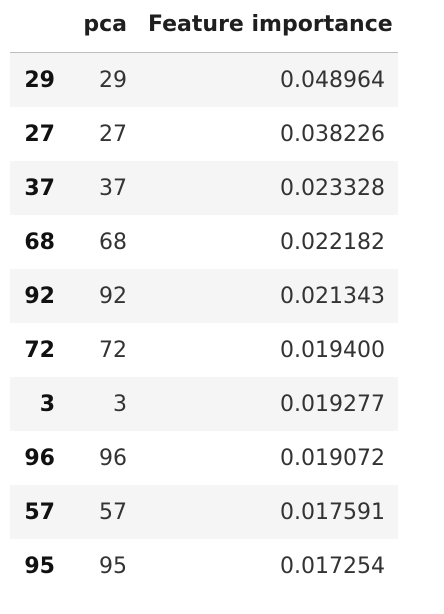  What do you see at coordinates (332, 350) in the screenshot?
I see `importance-cell: 0.019400` at bounding box center [332, 350].